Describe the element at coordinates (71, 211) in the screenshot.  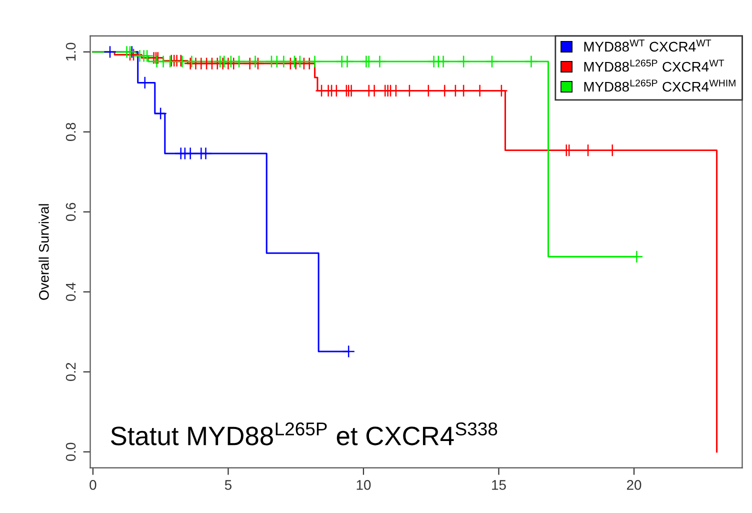
I see `y-tick-label: 0.6` at that location.